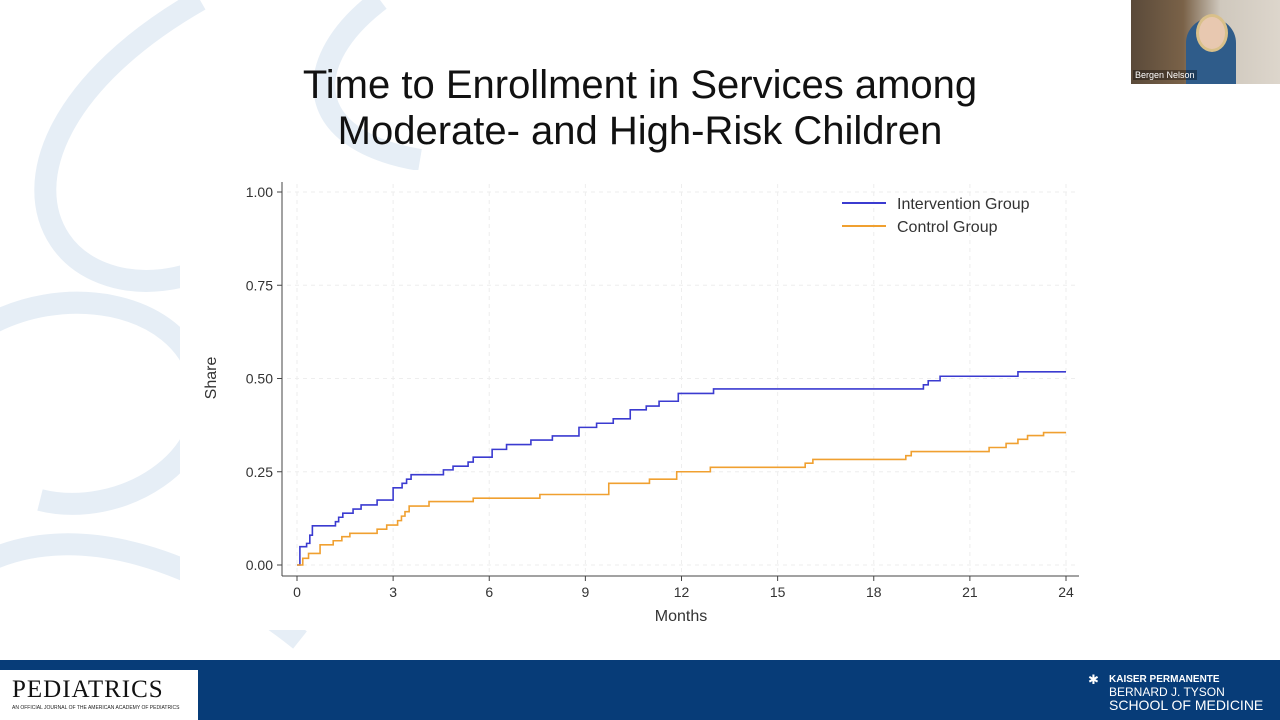 Image resolution: width=1280 pixels, height=720 pixels. I want to click on kp-line-3: SCHOOL OF MEDICINE, so click(1186, 705).